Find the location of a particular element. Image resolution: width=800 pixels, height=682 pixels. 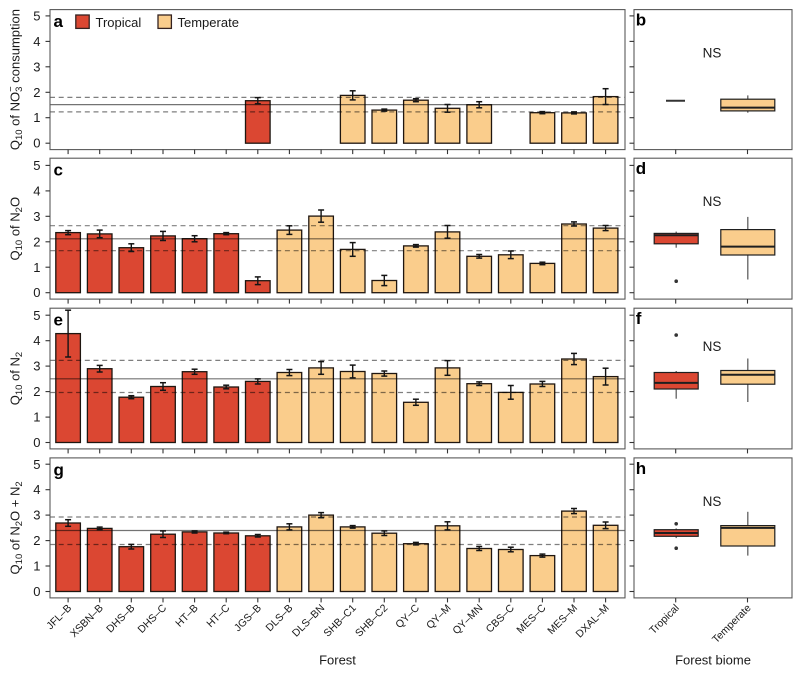

svg-text: Temperate is located at coordinates (208, 22).